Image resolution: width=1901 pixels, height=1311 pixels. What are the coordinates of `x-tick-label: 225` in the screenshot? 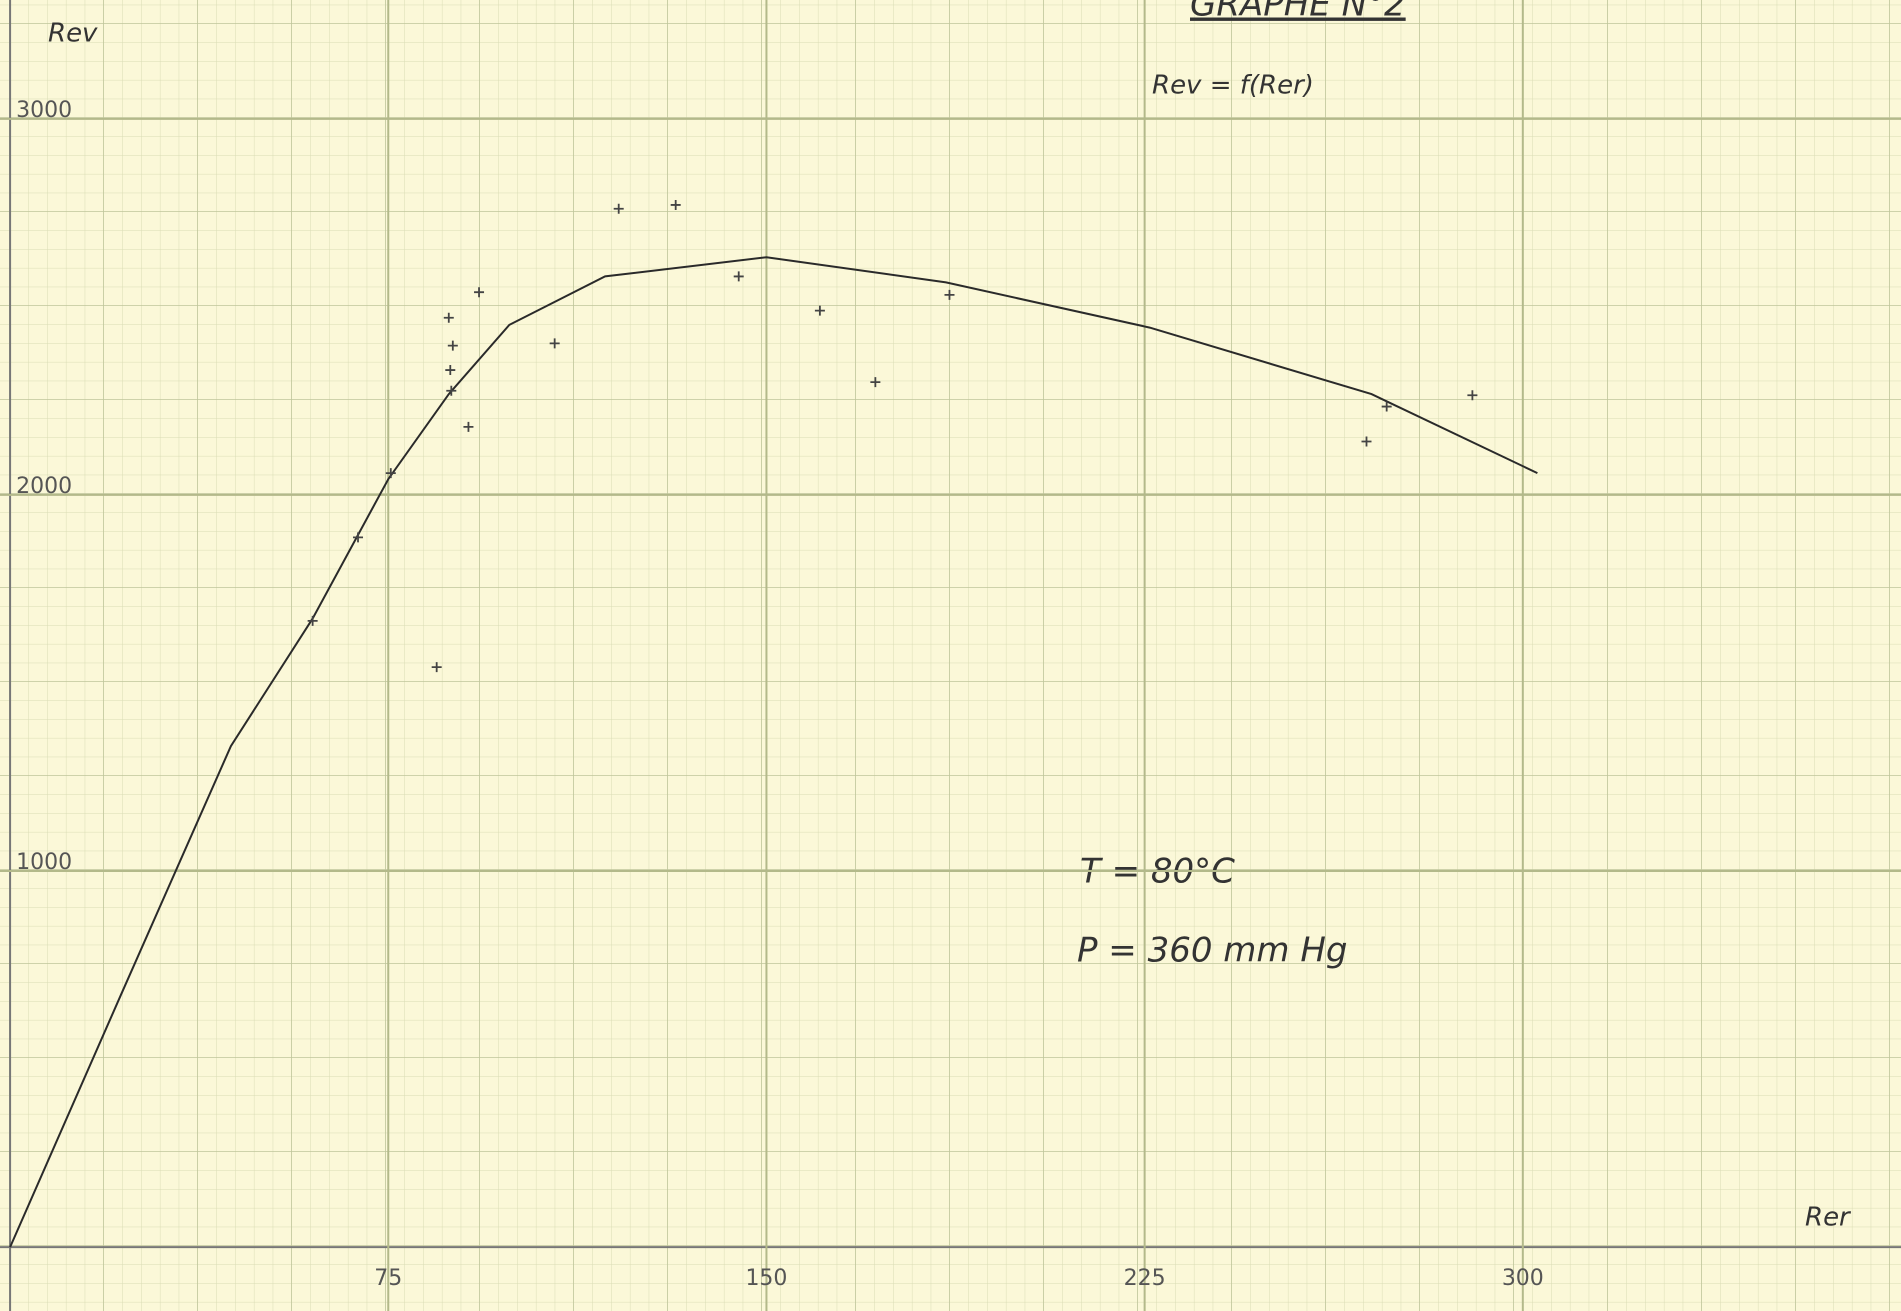 It's located at (1145, 1278).